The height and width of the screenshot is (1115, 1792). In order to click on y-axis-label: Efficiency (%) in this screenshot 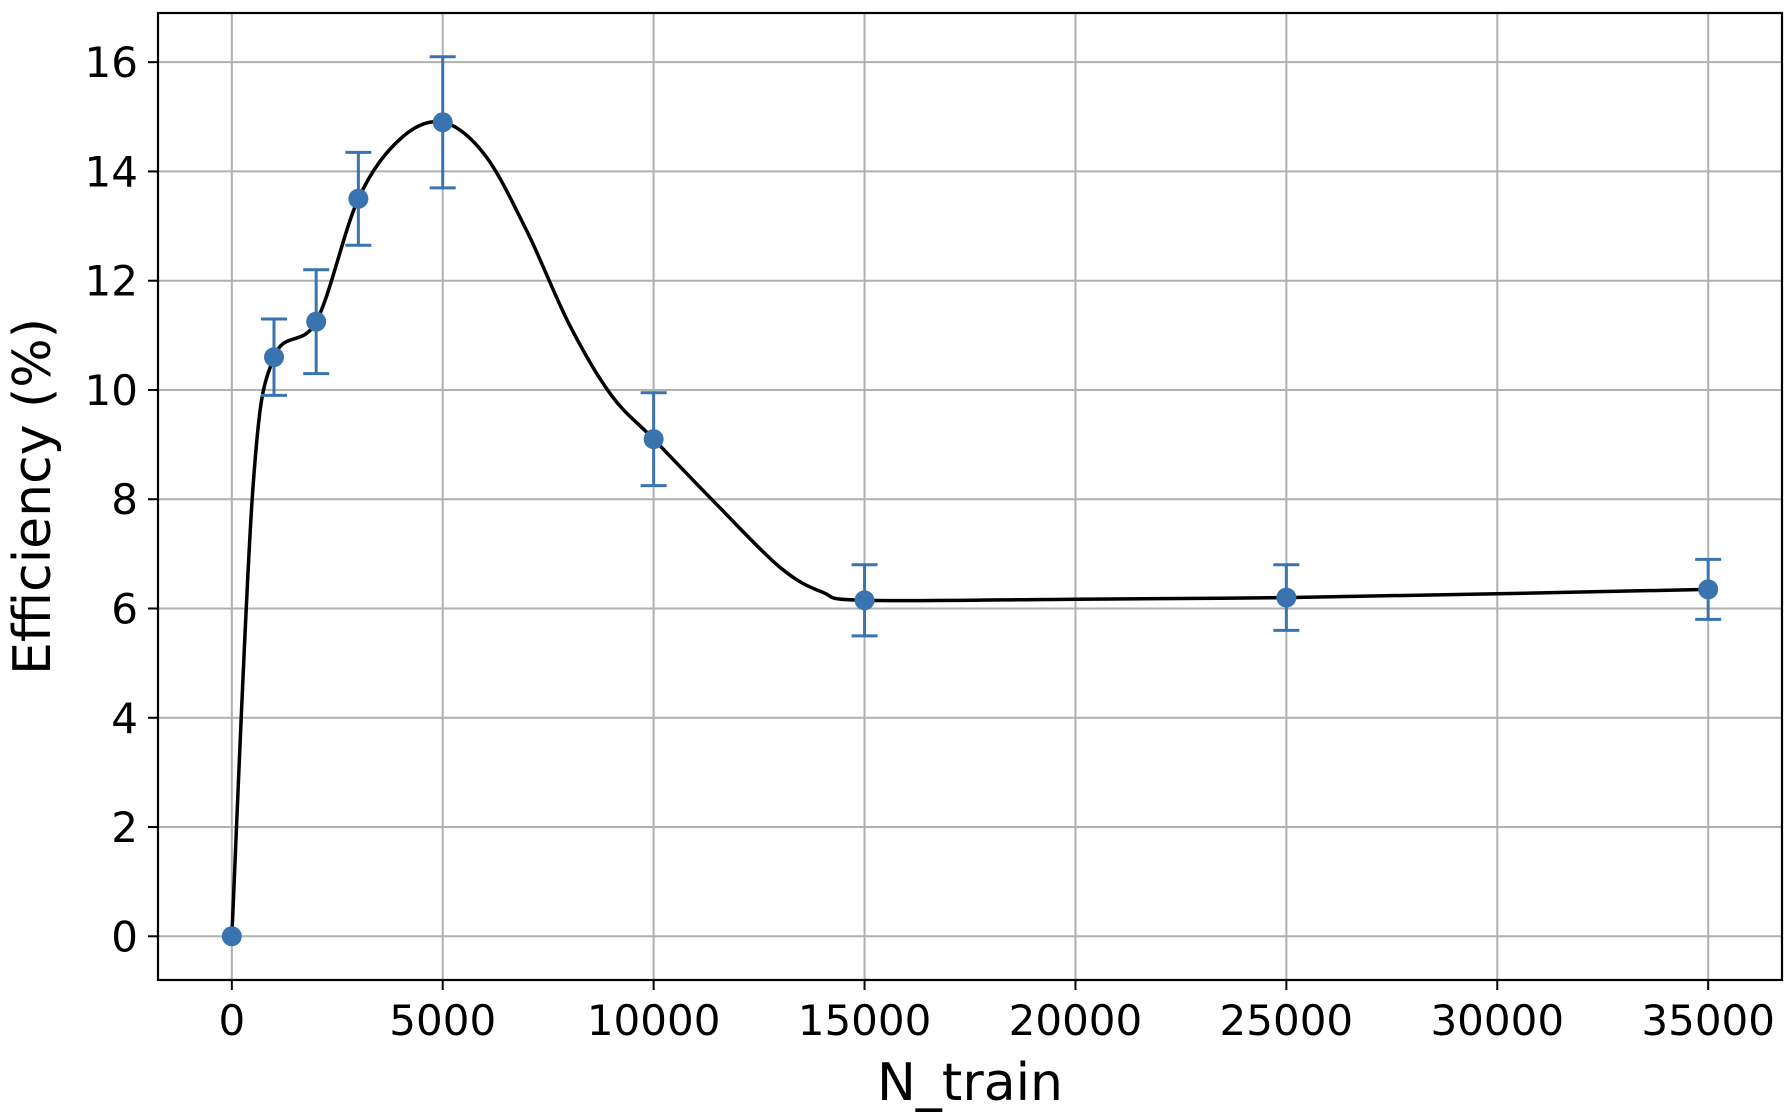, I will do `click(33, 496)`.